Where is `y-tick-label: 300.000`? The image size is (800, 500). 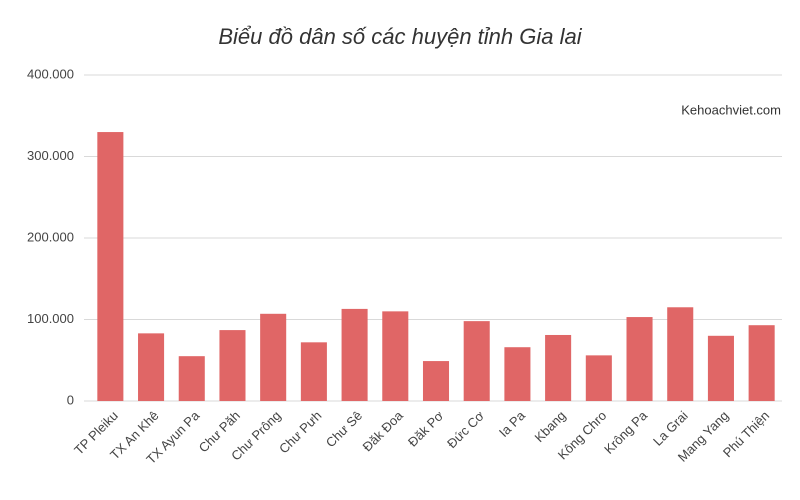
y-tick-label: 300.000 is located at coordinates (50, 155).